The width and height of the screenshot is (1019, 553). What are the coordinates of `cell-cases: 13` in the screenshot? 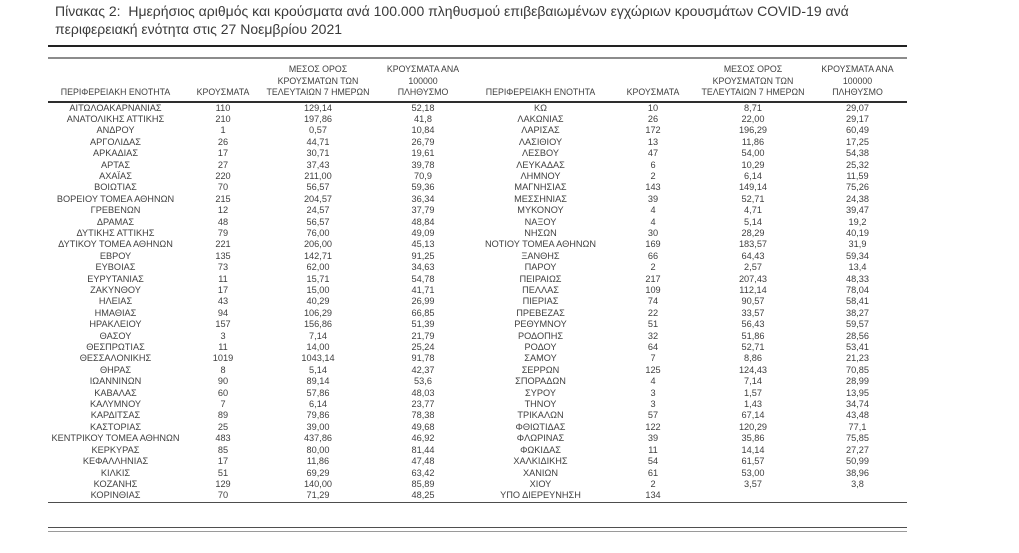 It's located at (653, 141).